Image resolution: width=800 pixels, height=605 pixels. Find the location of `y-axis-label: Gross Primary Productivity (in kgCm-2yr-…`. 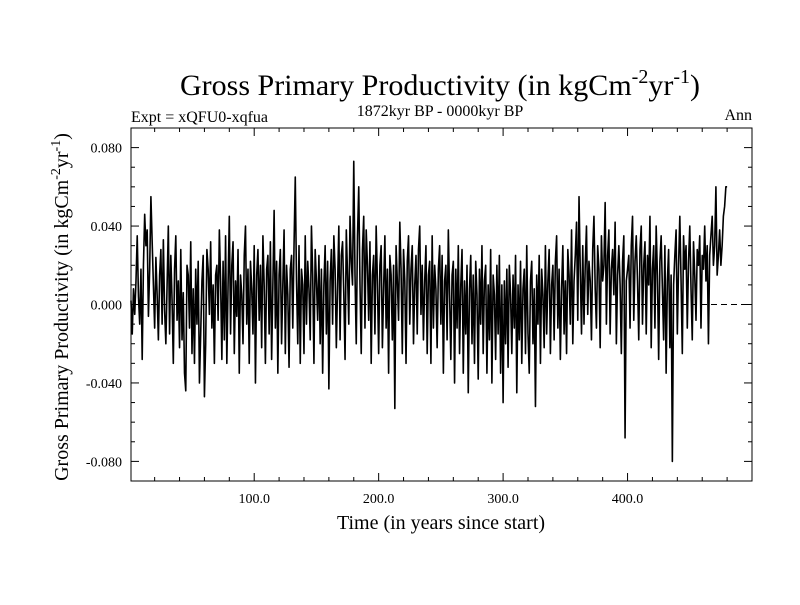

y-axis-label: Gross Primary Productivity (in kgCm-2yr-… is located at coordinates (61, 307).